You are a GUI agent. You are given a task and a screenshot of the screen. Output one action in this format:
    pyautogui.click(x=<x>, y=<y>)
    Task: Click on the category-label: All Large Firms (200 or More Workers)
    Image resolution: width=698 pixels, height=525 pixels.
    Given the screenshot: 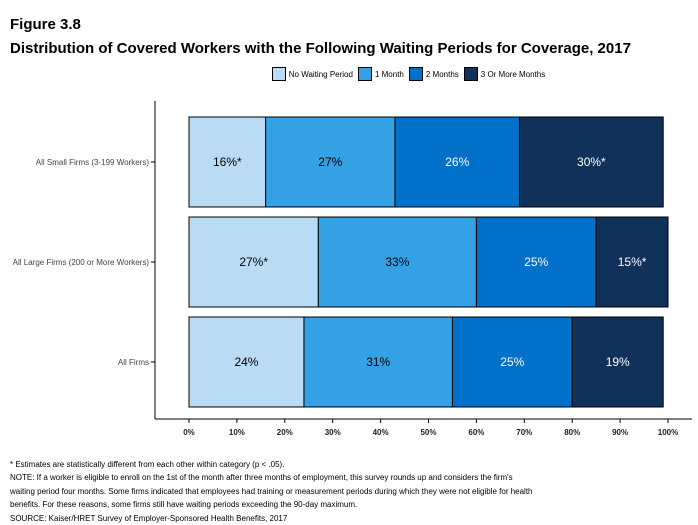 What is the action you would take?
    pyautogui.click(x=81, y=262)
    